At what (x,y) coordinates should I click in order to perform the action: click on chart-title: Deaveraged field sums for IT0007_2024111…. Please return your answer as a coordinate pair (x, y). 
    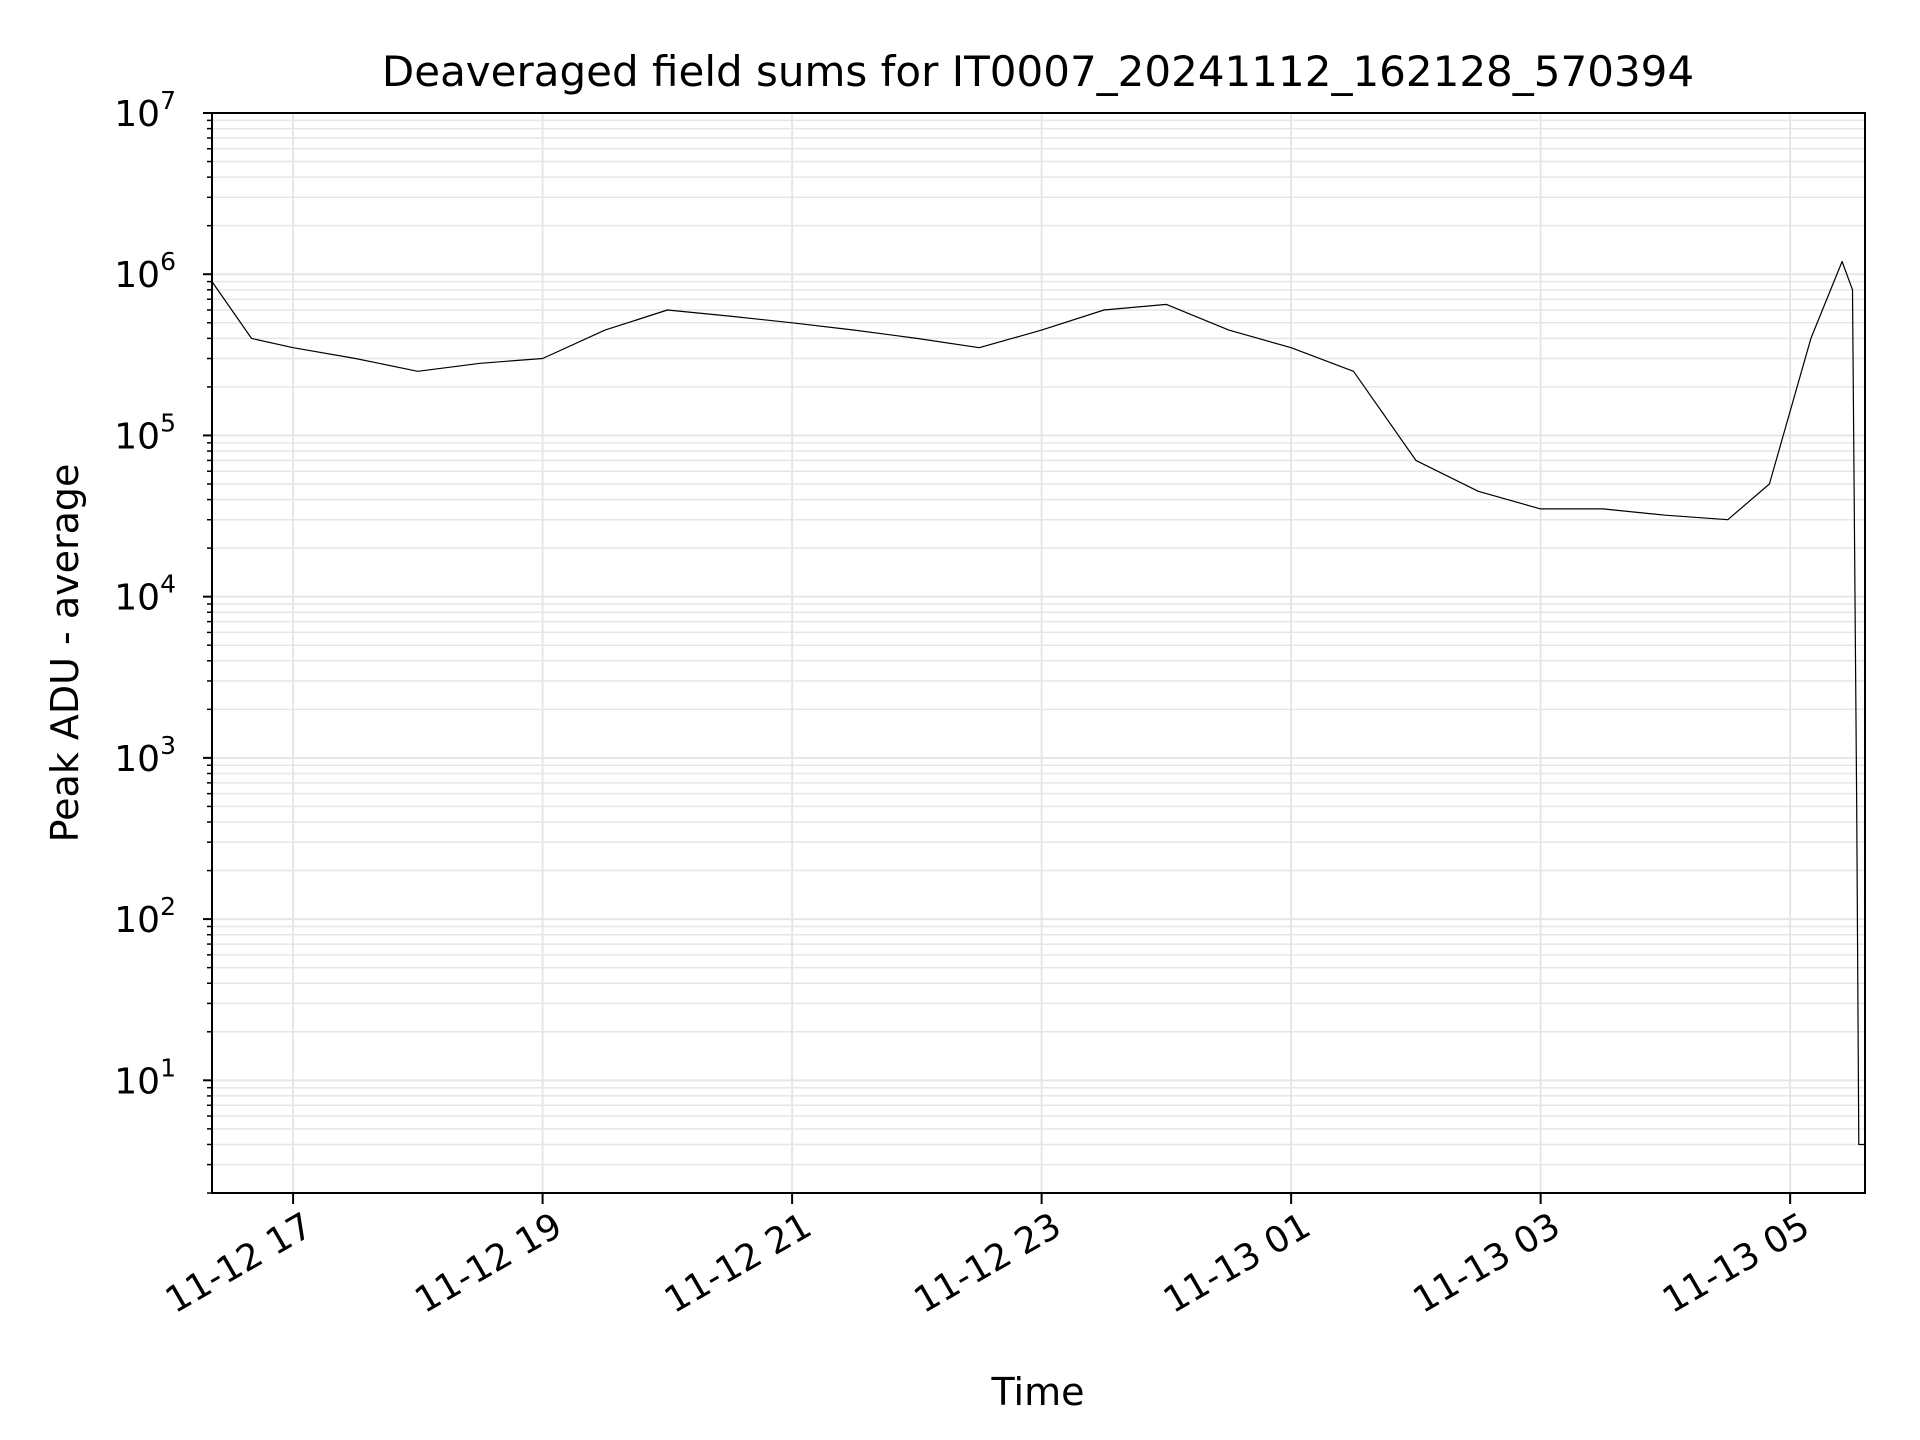
    Looking at the image, I should click on (1038, 71).